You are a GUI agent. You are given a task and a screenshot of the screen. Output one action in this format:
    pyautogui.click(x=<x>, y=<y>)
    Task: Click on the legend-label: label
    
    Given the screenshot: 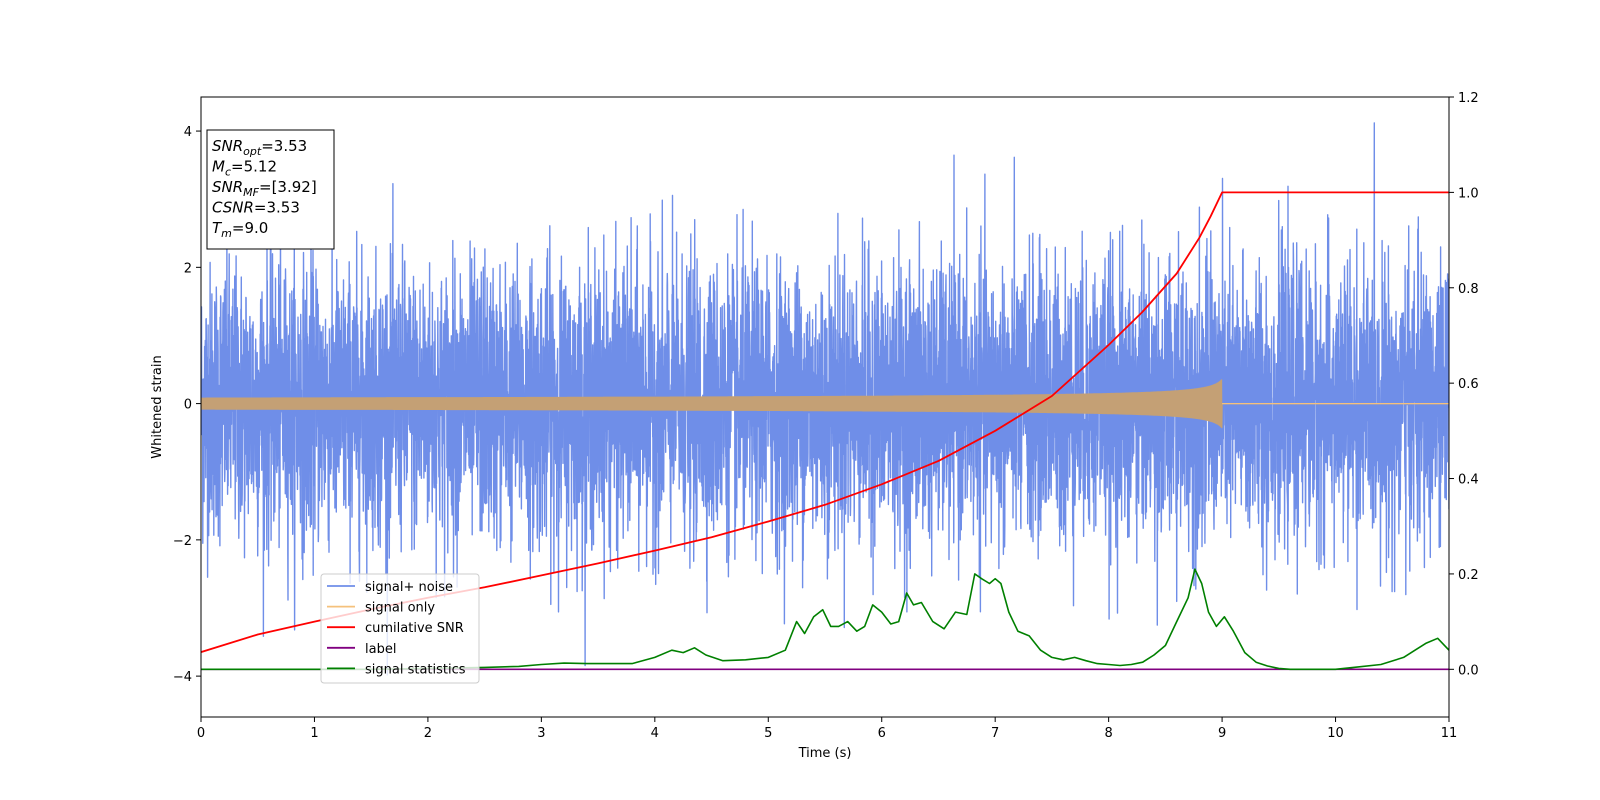 What is the action you would take?
    pyautogui.click(x=380, y=649)
    